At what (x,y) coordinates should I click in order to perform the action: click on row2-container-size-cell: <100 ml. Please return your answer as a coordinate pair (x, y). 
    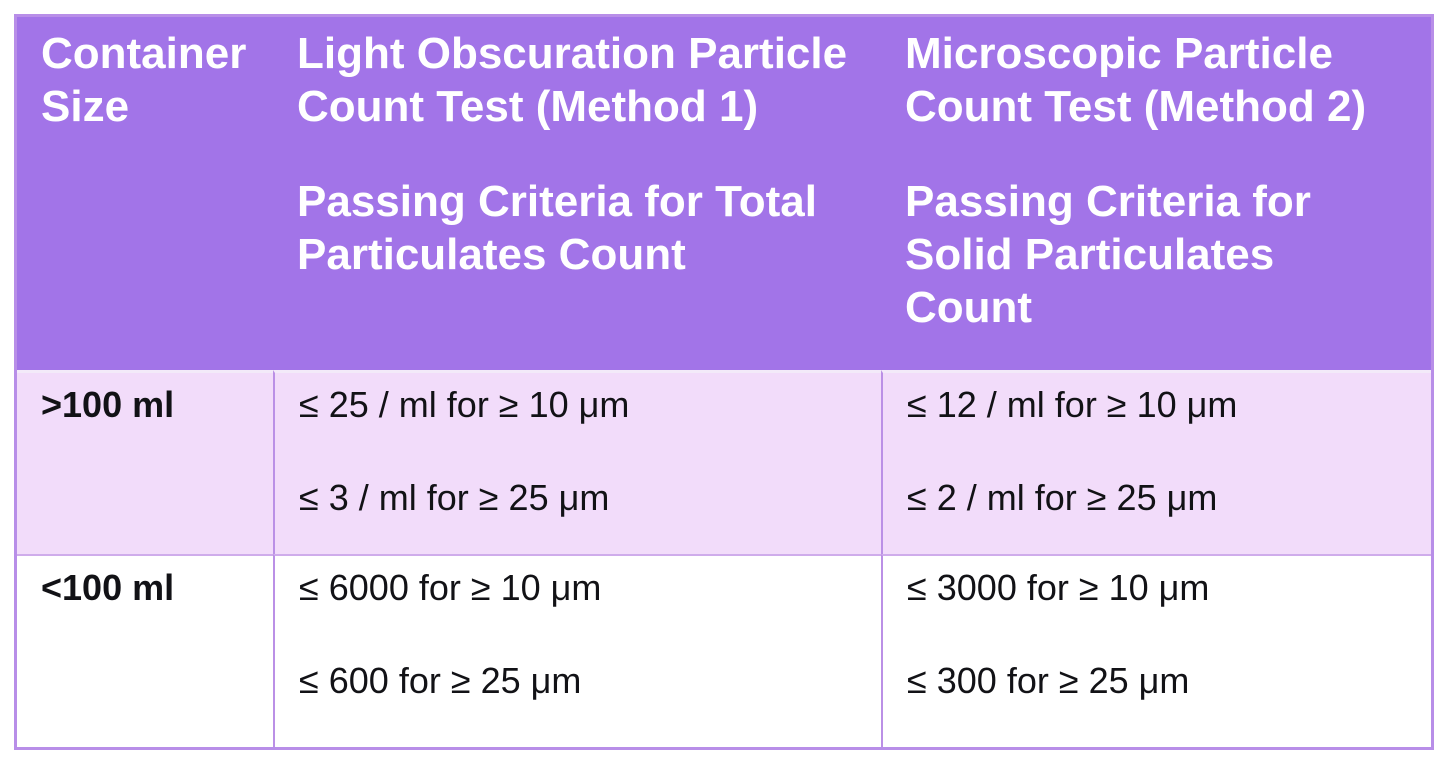
    Looking at the image, I should click on (145, 650).